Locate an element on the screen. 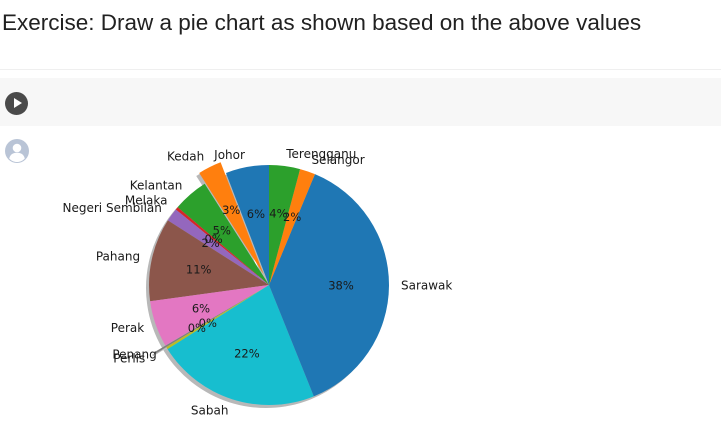 The width and height of the screenshot is (721, 436). slice-percent-melaka: 0% is located at coordinates (213, 239).